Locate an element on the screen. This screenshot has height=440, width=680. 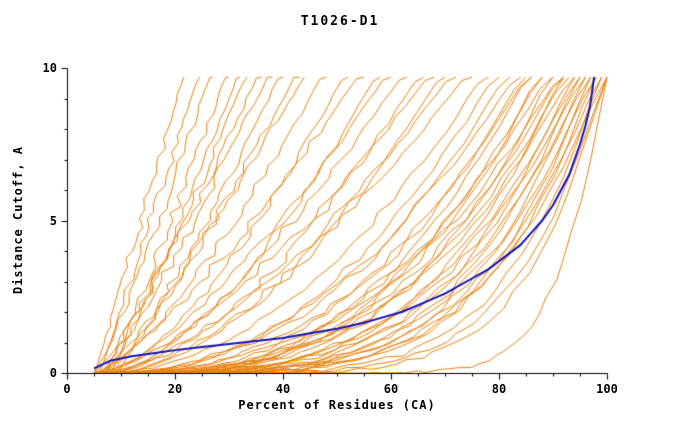
x-tick-label: 0 is located at coordinates (67, 389).